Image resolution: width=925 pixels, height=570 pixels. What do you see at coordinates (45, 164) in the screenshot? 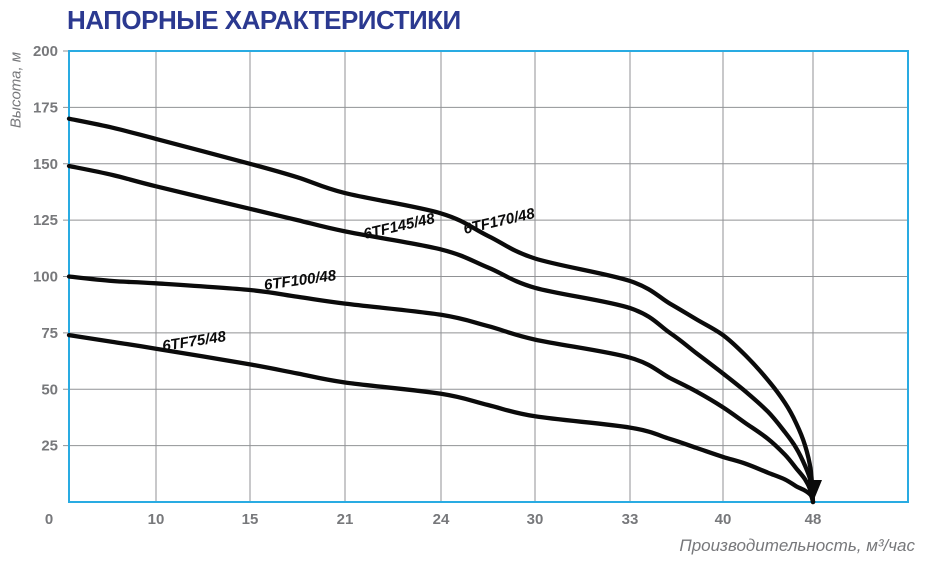
I see `y-tick-label: 150` at bounding box center [45, 164].